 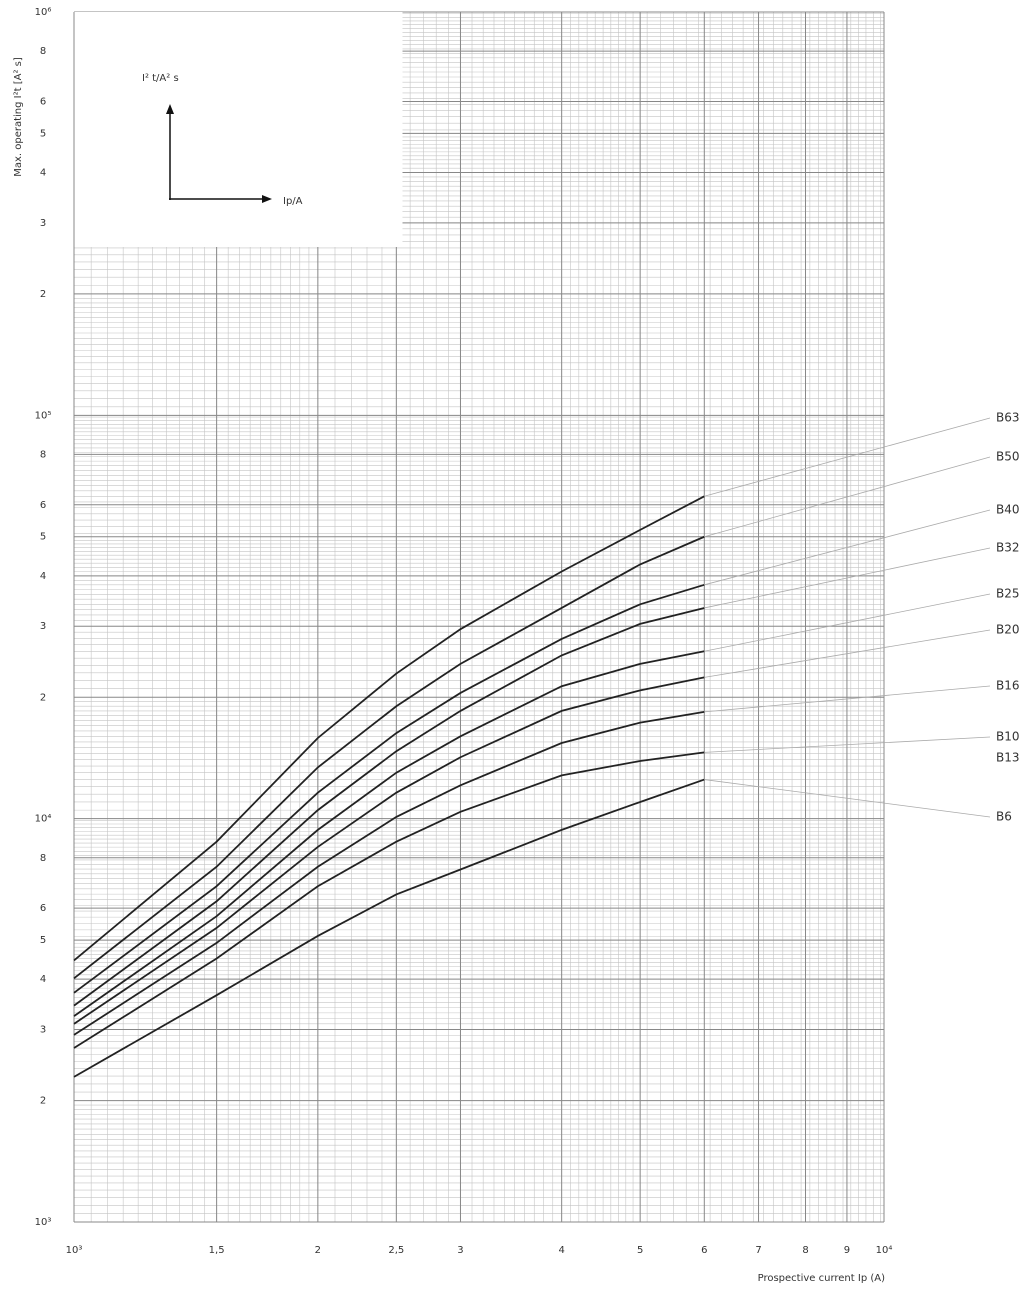 I want to click on inset-box, so click(x=238, y=129).